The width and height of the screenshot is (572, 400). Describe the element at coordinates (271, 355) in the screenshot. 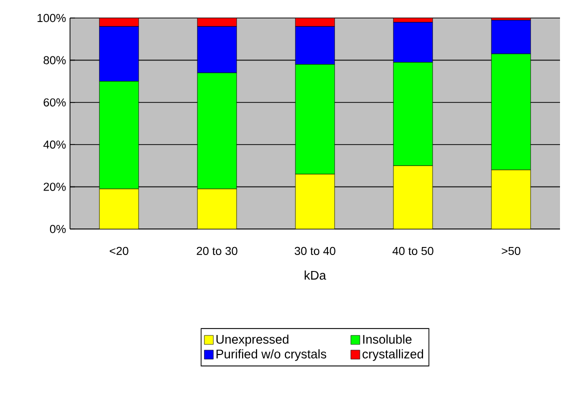

I see `legend-label: Purified w/o crystals` at that location.